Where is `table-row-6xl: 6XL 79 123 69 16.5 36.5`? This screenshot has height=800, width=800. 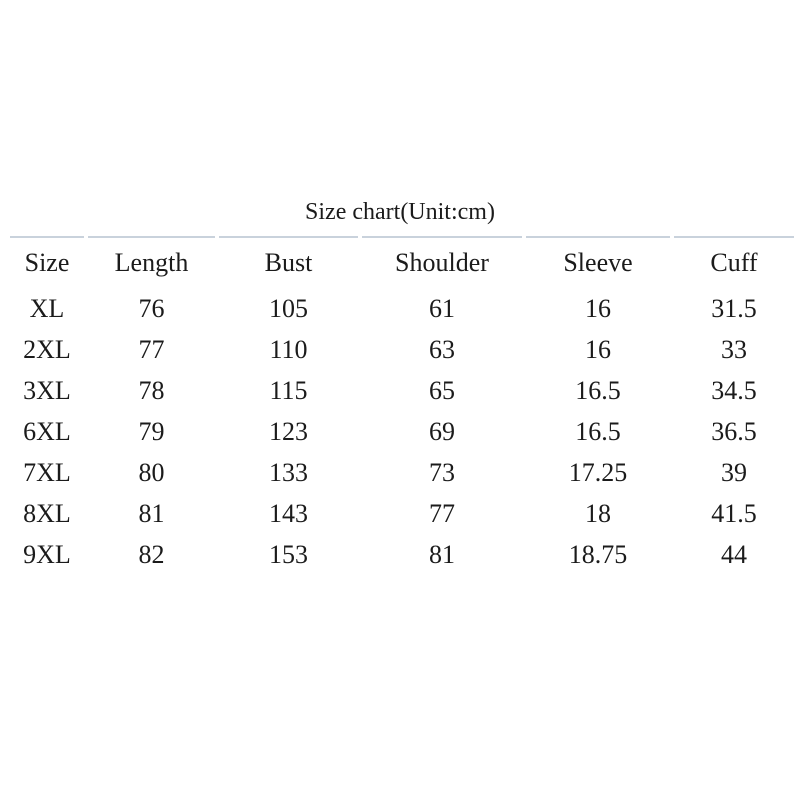
table-row-6xl: 6XL 79 123 69 16.5 36.5 is located at coordinates (402, 431).